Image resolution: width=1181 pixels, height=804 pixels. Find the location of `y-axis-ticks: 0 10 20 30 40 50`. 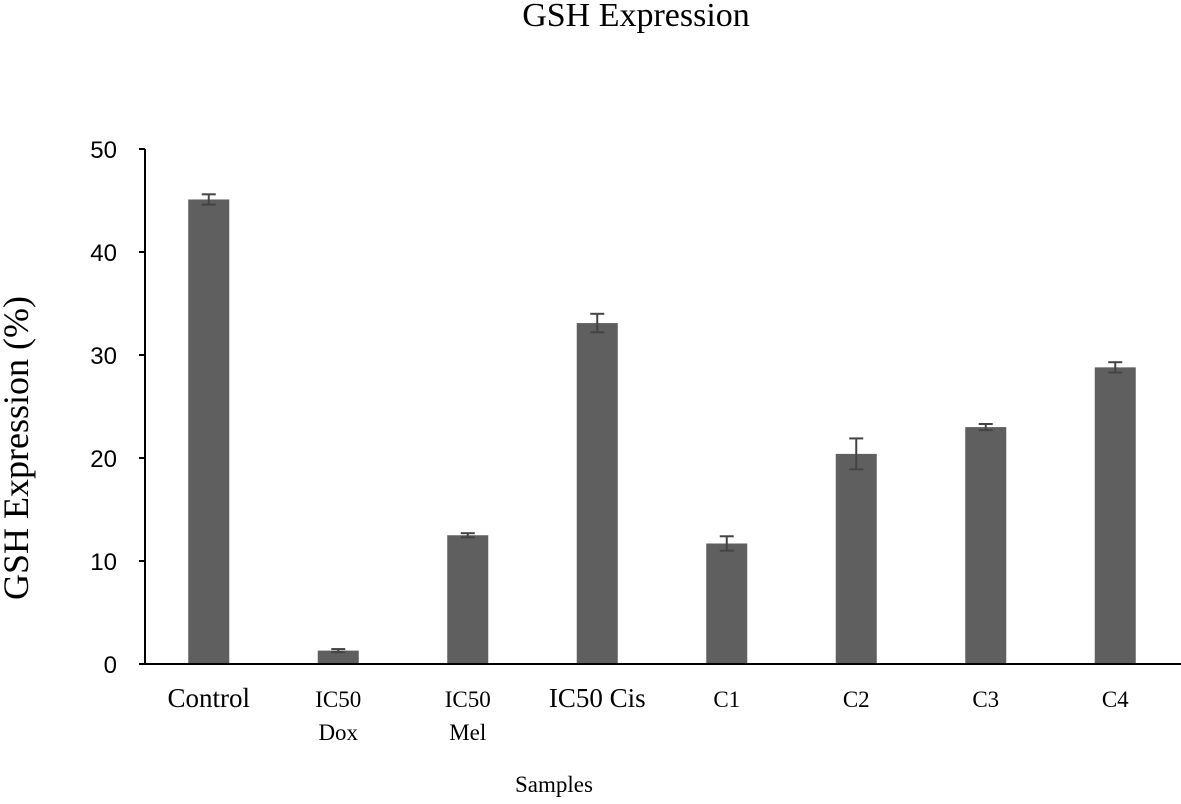

y-axis-ticks: 0 10 20 30 40 50 is located at coordinates (117, 408).